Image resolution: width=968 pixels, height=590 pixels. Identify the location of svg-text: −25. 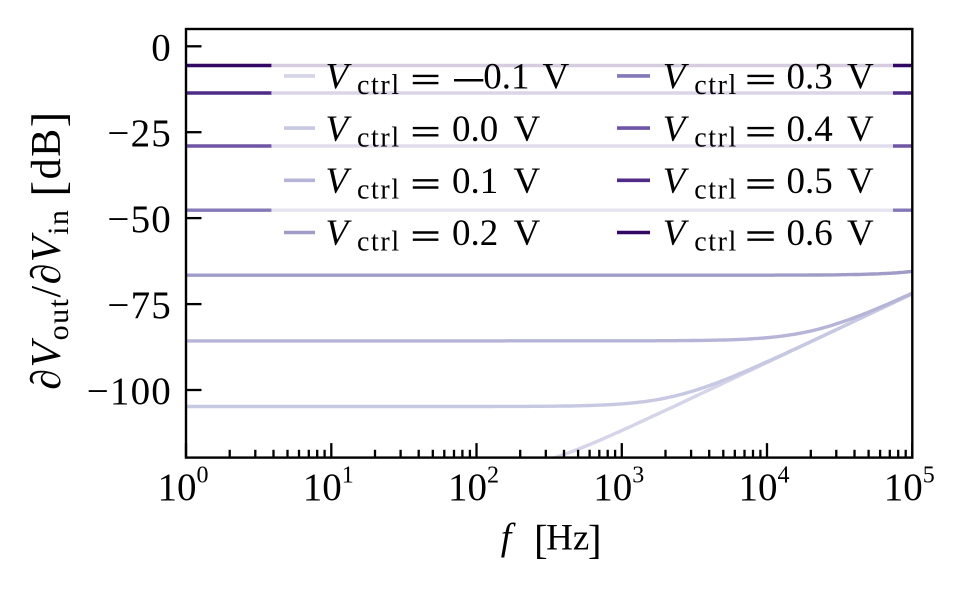
(139, 133).